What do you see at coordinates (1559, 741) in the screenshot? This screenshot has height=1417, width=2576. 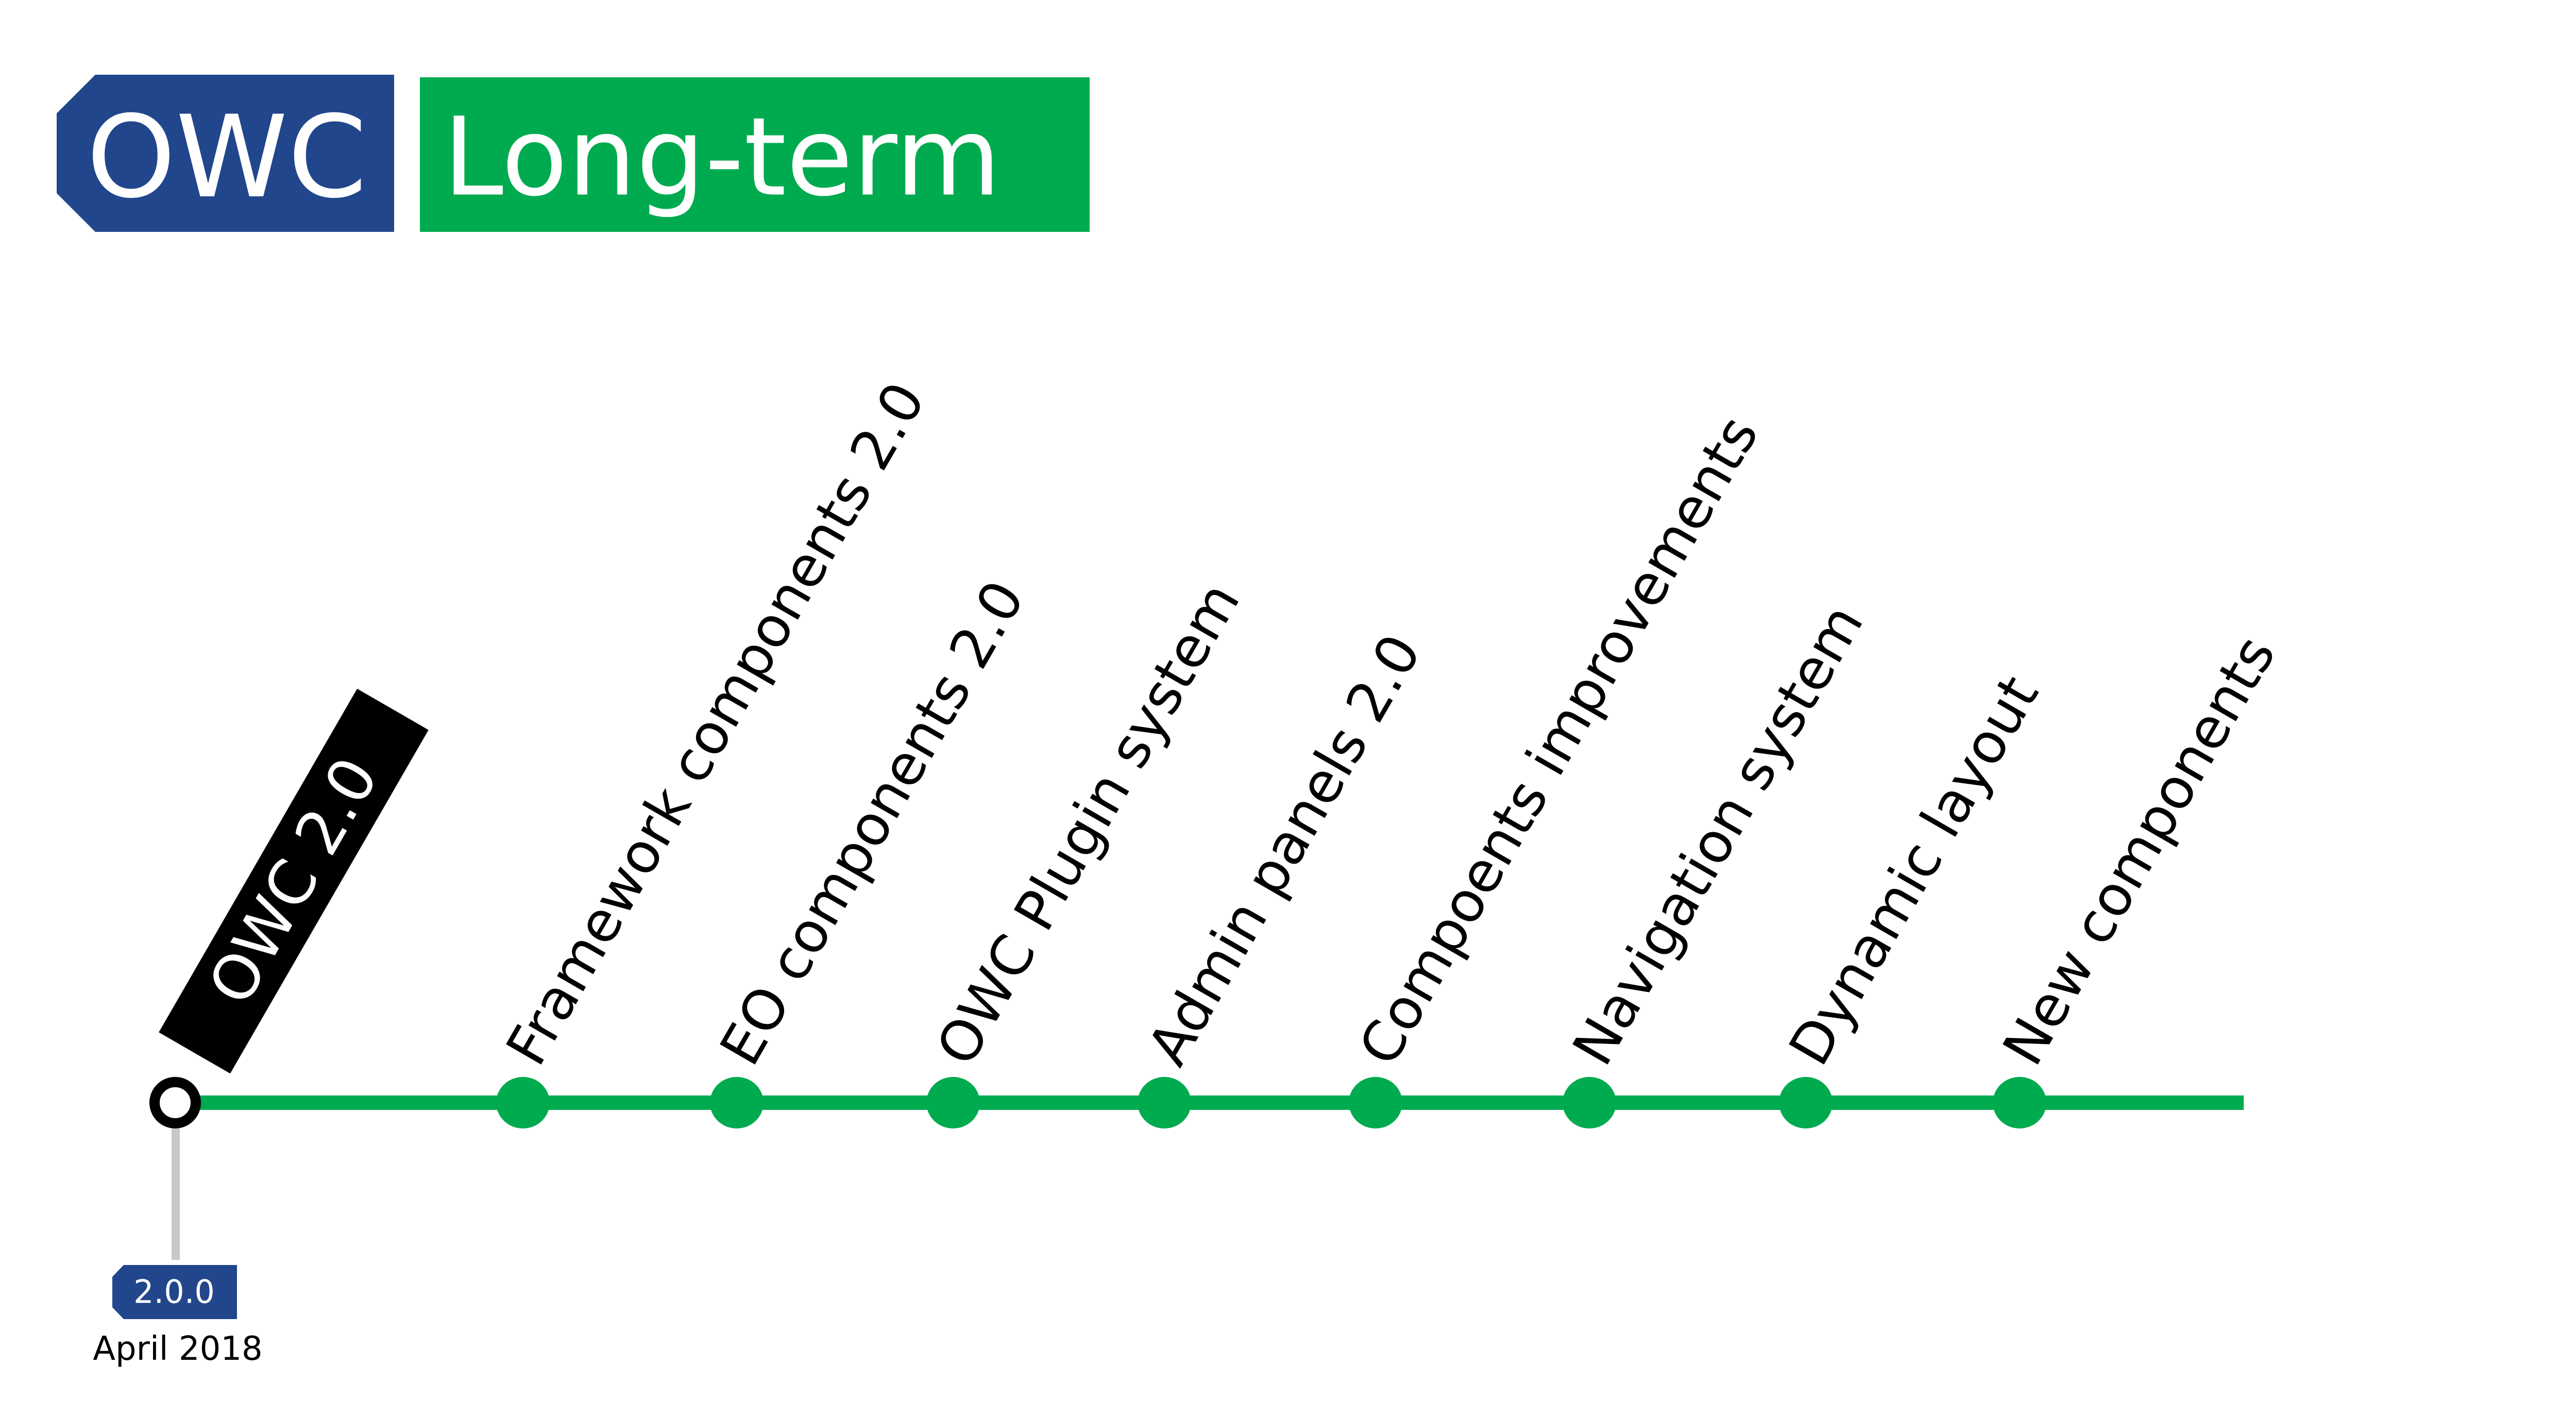 I see `station-label: Compoents improvements` at bounding box center [1559, 741].